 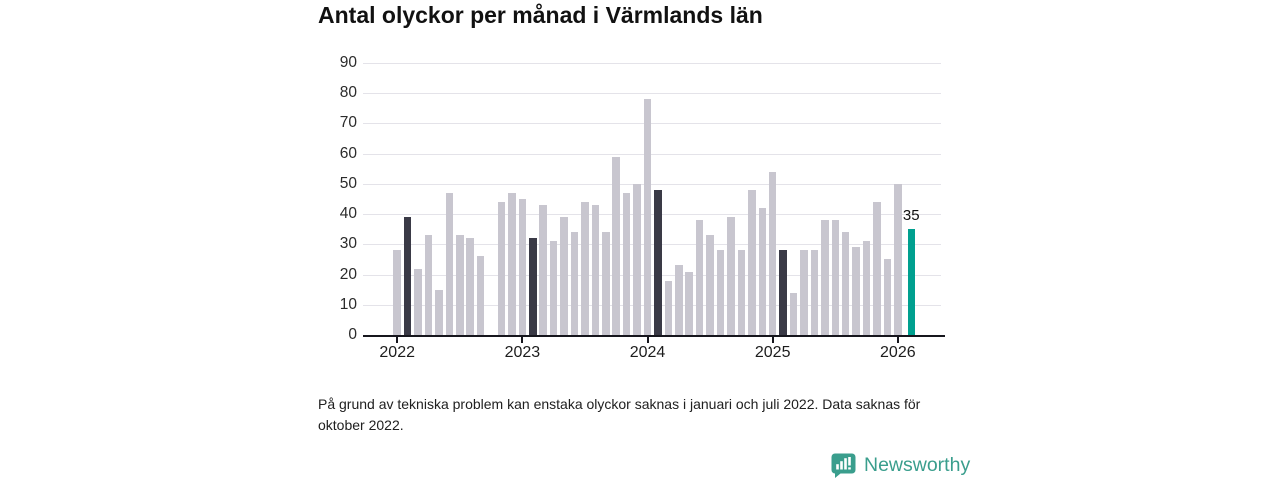 What do you see at coordinates (772, 352) in the screenshot?
I see `x-axis-label-2025: 2025` at bounding box center [772, 352].